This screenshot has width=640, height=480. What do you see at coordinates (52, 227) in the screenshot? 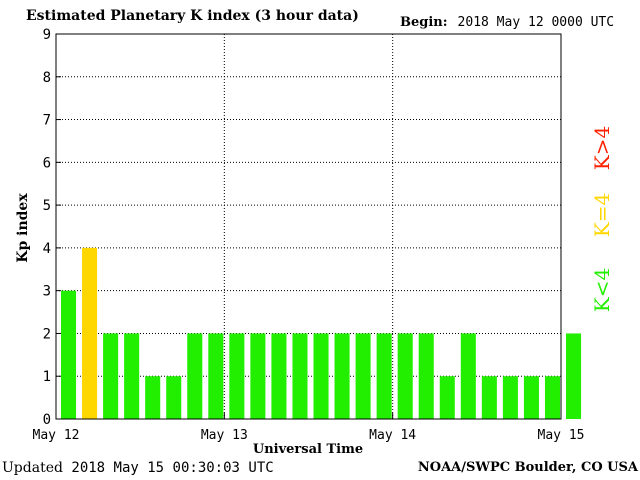
I see `y-tick-labels: 0 1 2 3 4 5 6 7 8 9` at bounding box center [52, 227].